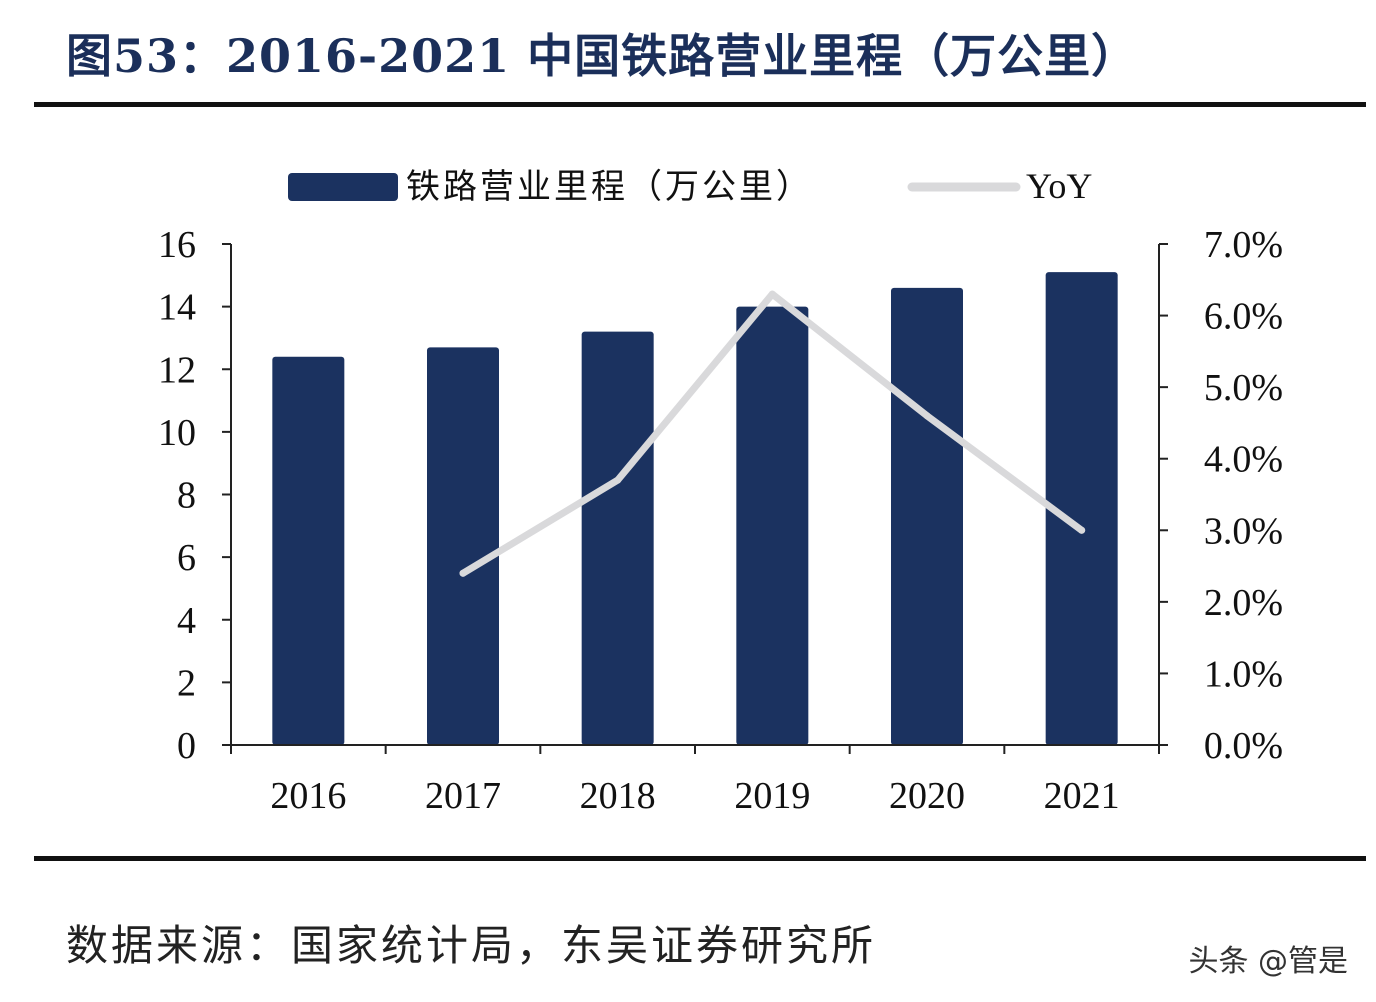  Describe the element at coordinates (177, 433) in the screenshot. I see `left-tick-label: 10` at that location.